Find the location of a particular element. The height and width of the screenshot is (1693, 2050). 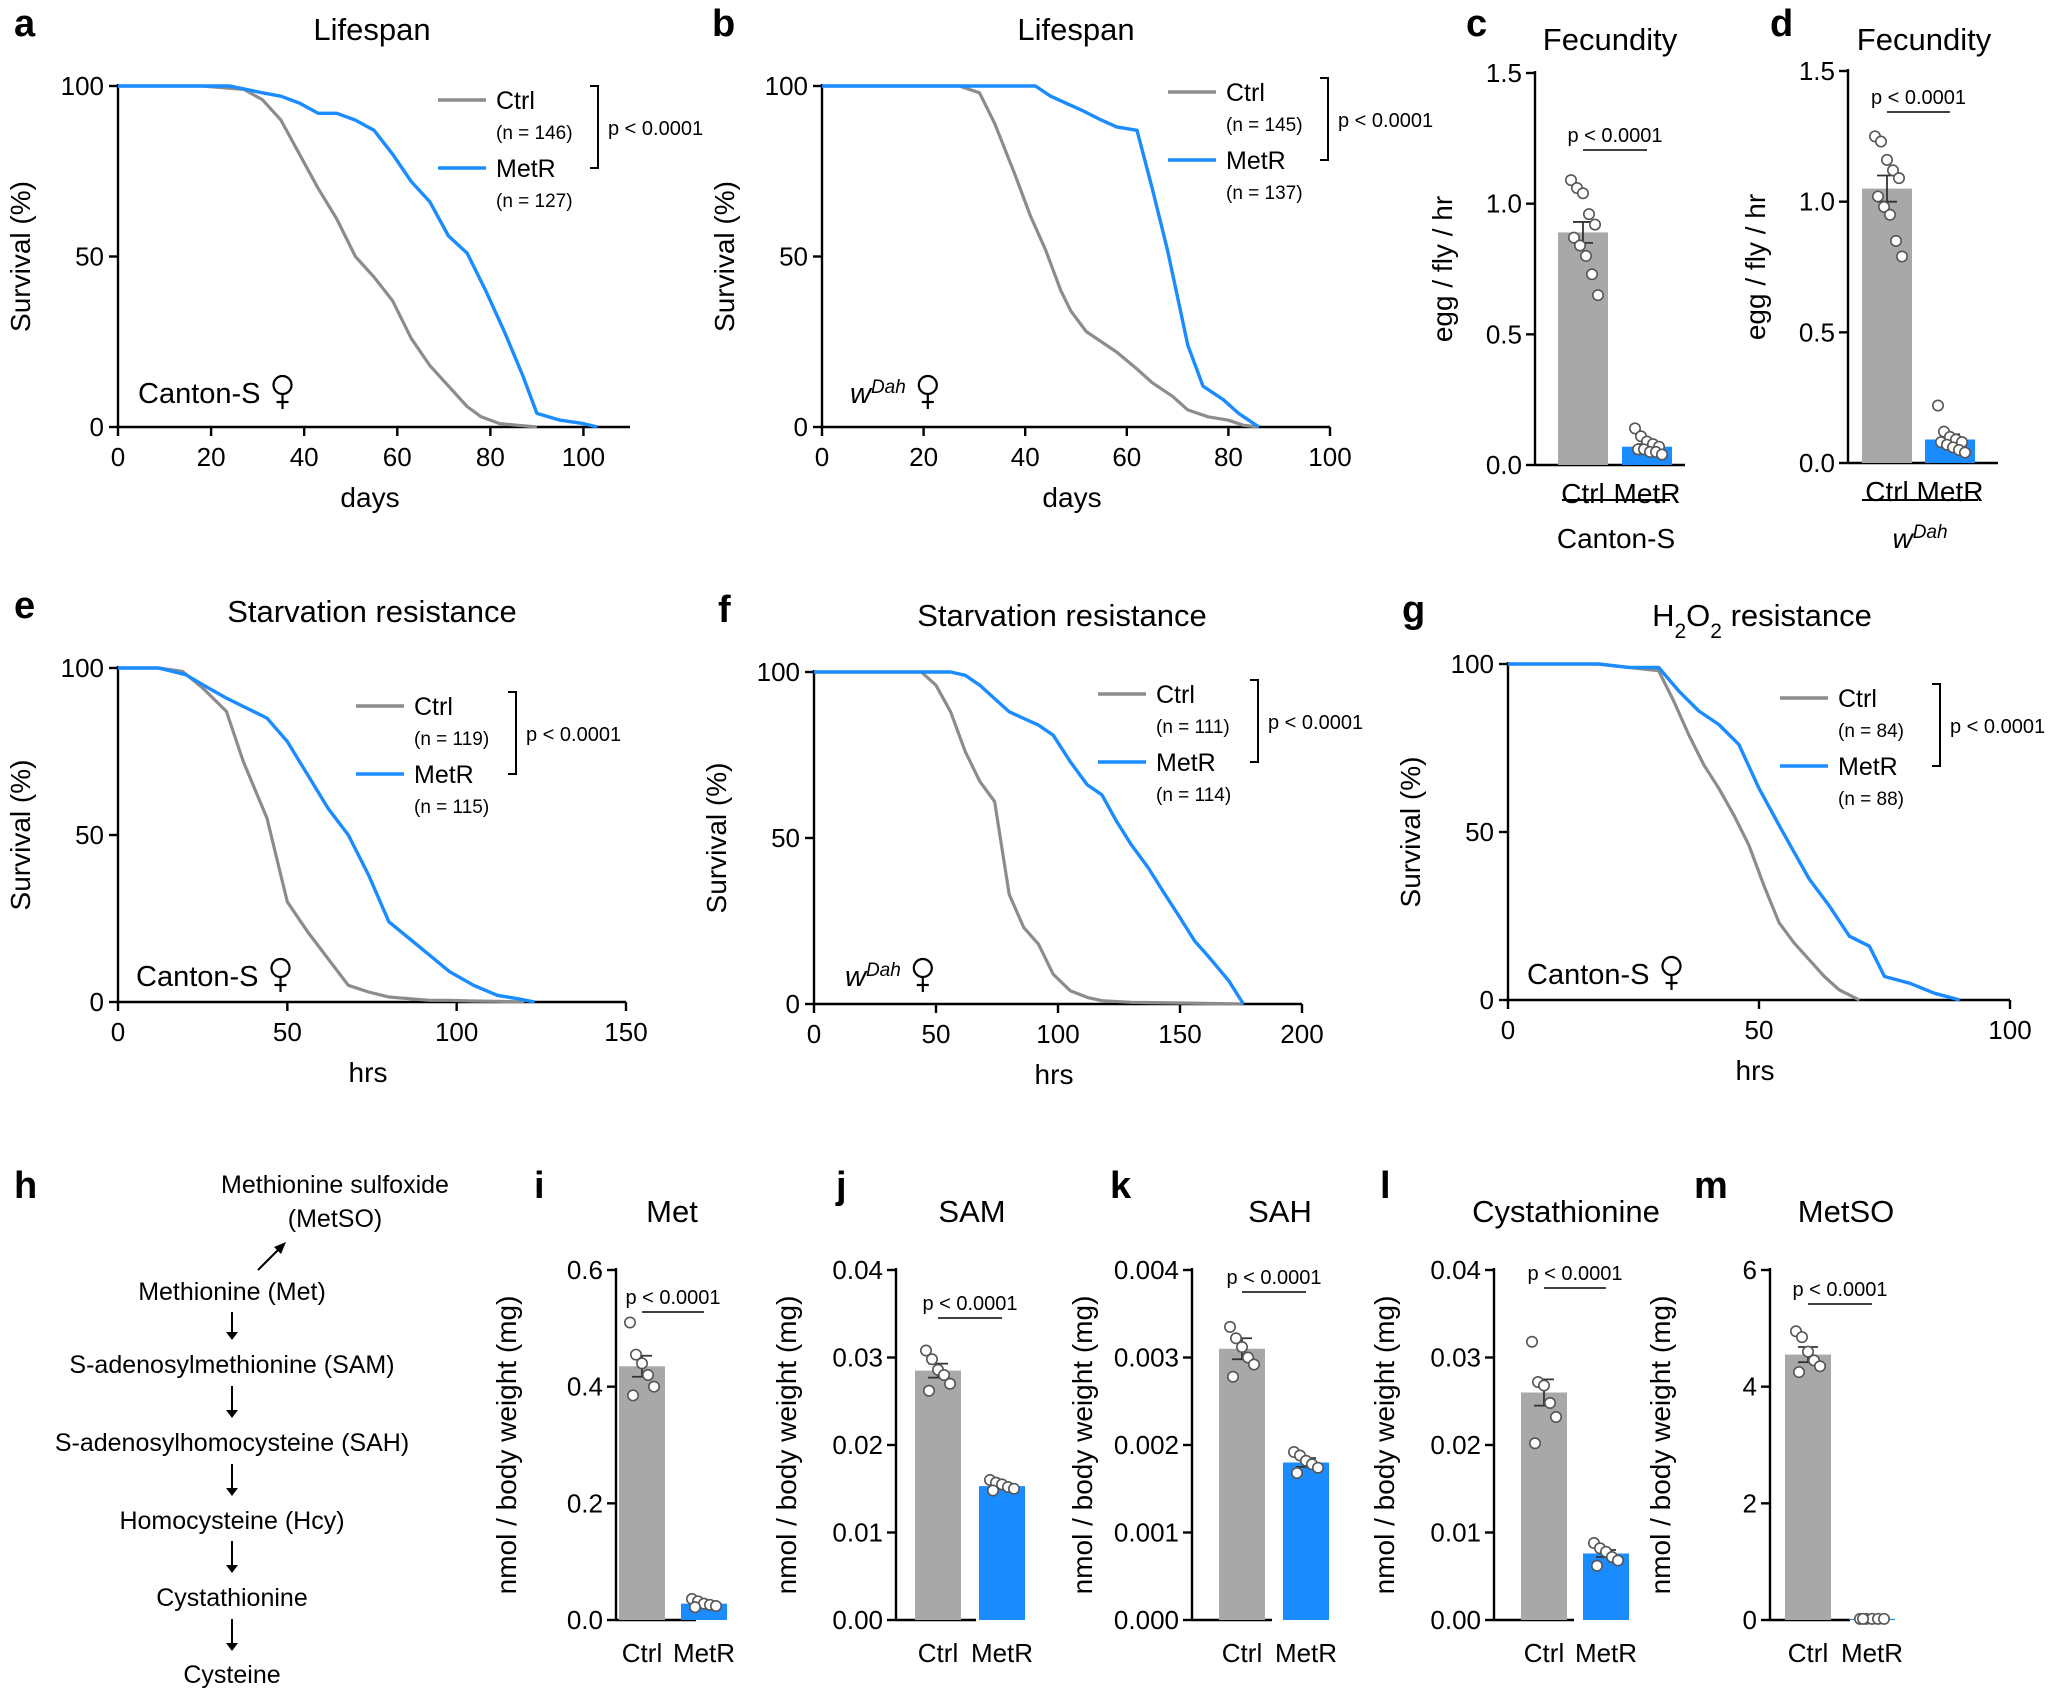

chart-title: SAH is located at coordinates (1280, 1211).